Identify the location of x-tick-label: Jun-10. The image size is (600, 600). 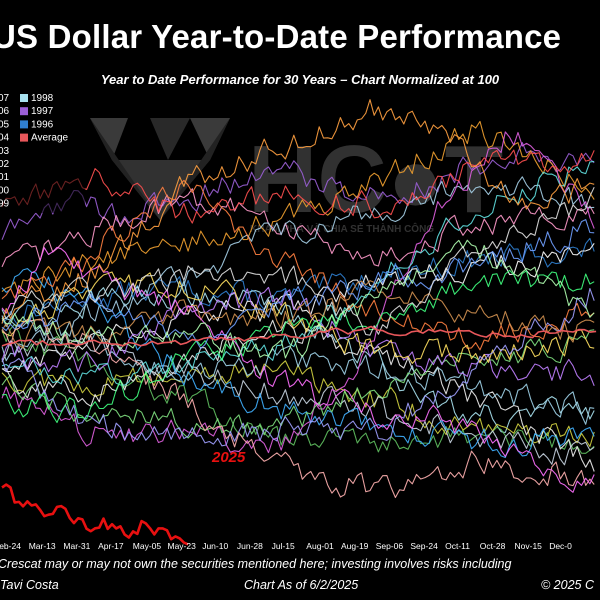
(215, 546).